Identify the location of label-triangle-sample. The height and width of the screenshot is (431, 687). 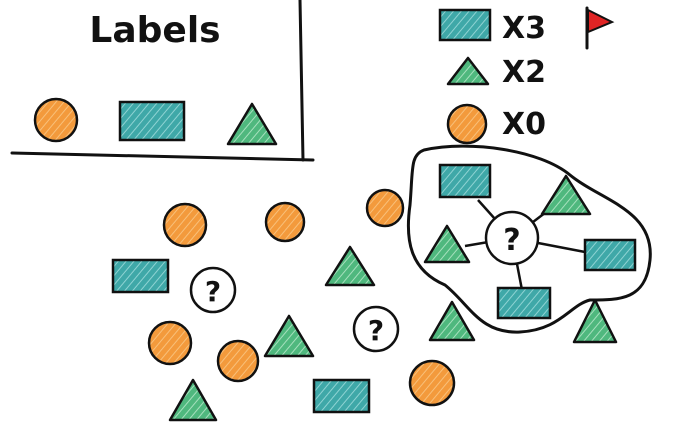
(252, 124).